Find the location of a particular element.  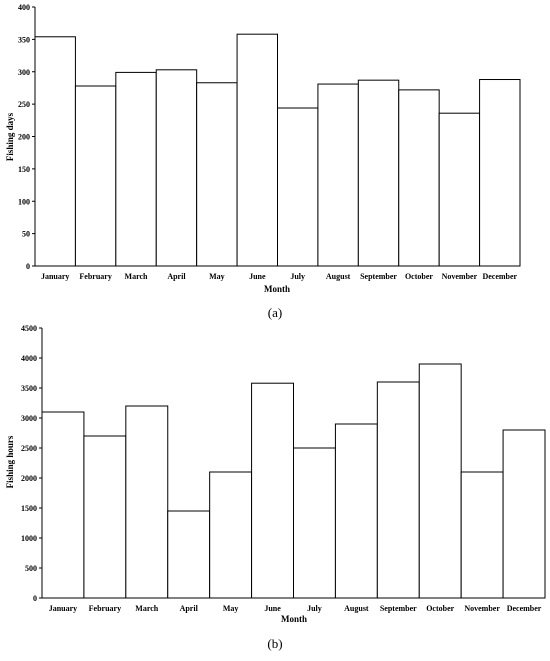

x-tick-label-b: January is located at coordinates (63, 608).